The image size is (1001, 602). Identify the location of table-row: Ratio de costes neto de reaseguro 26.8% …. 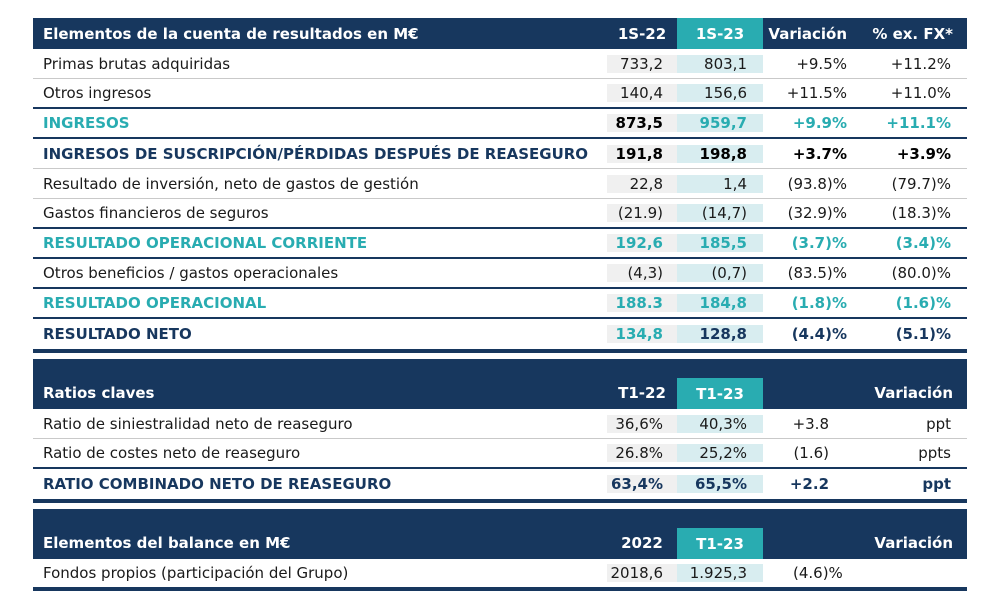
(500, 454).